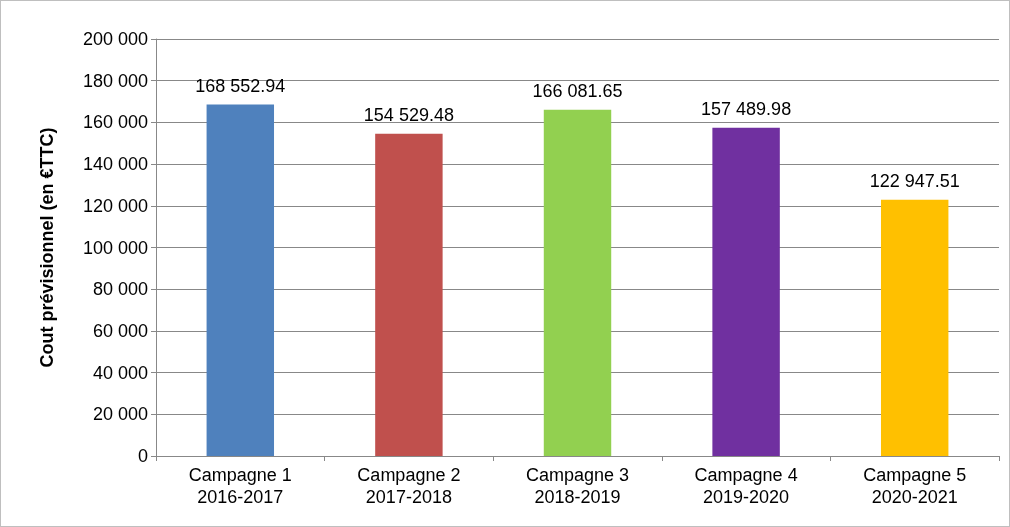  I want to click on x-tick-label: Campagne 4 2019-2020, so click(746, 486).